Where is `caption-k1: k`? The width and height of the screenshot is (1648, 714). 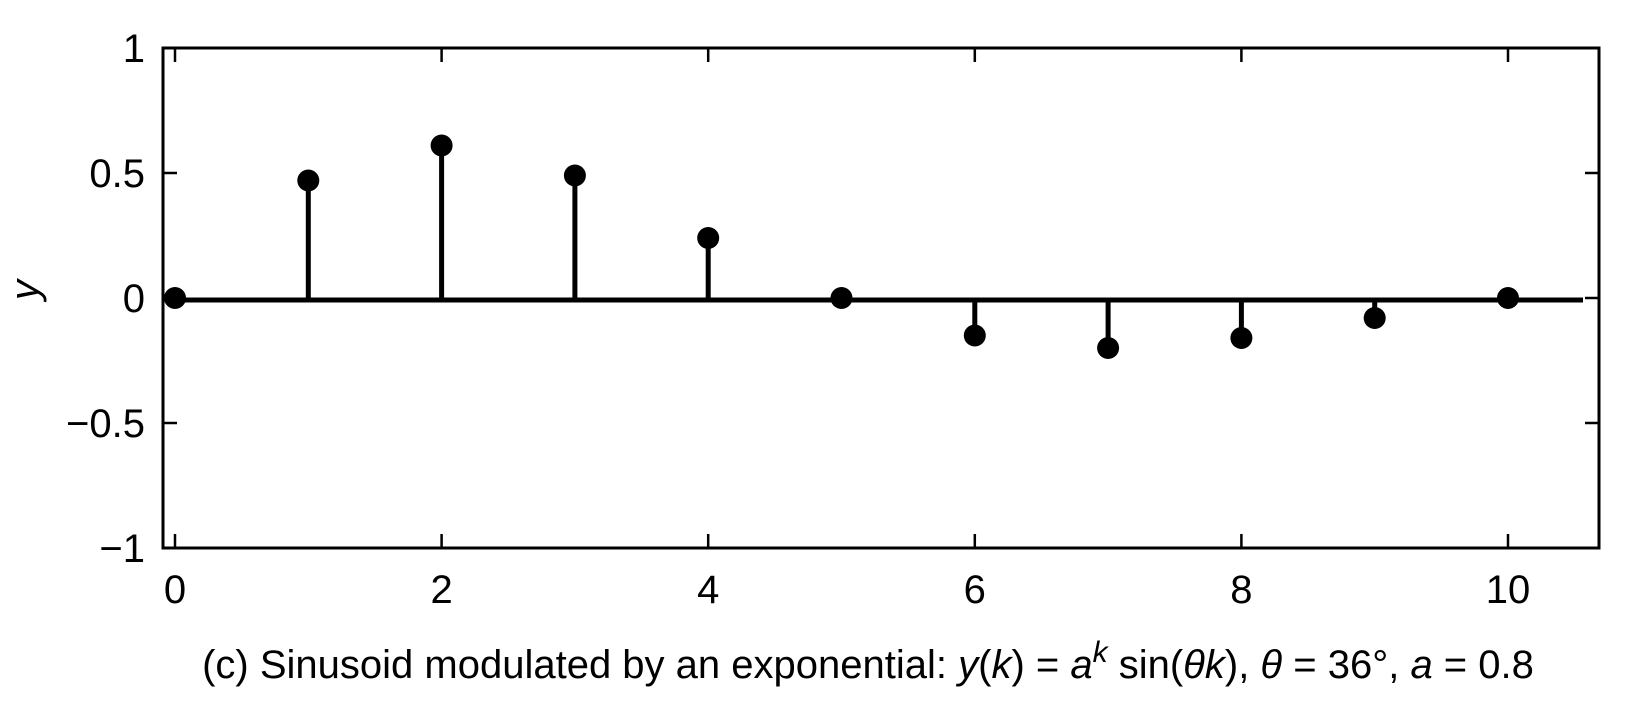
caption-k1: k is located at coordinates (1002, 665).